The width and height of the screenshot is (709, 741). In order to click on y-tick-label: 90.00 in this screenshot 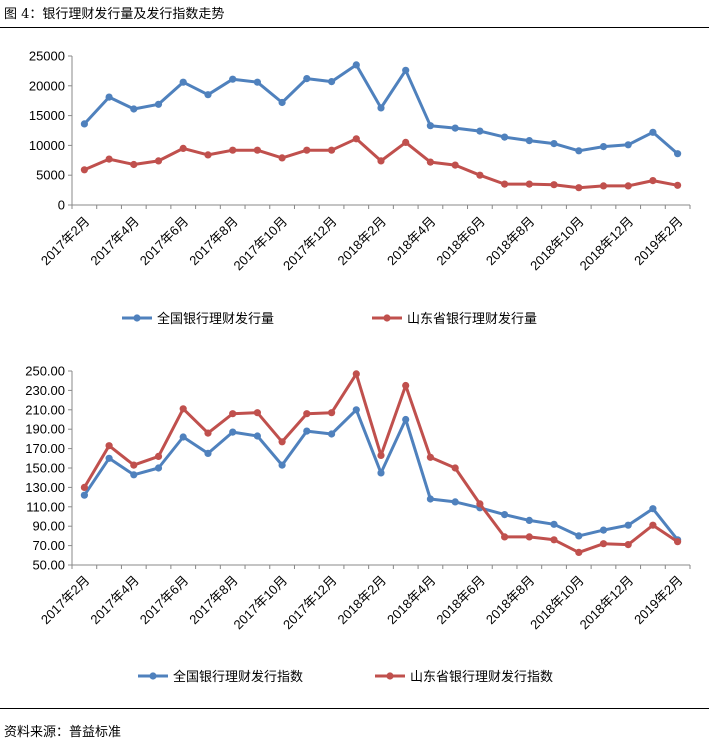, I will do `click(48, 526)`.